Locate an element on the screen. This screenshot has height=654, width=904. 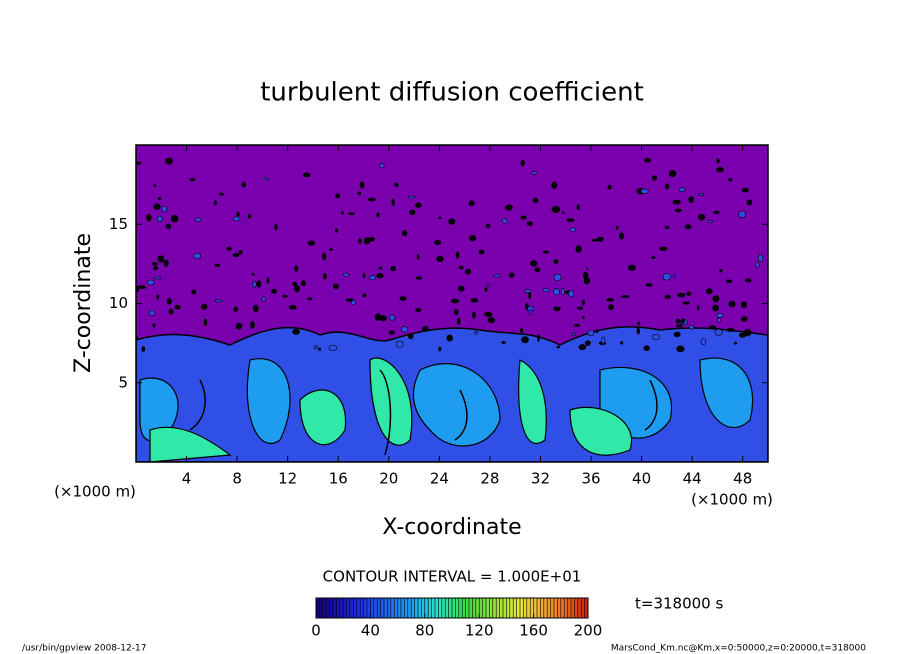
chart-title: turbulent diffusion coefficient is located at coordinates (452, 93).